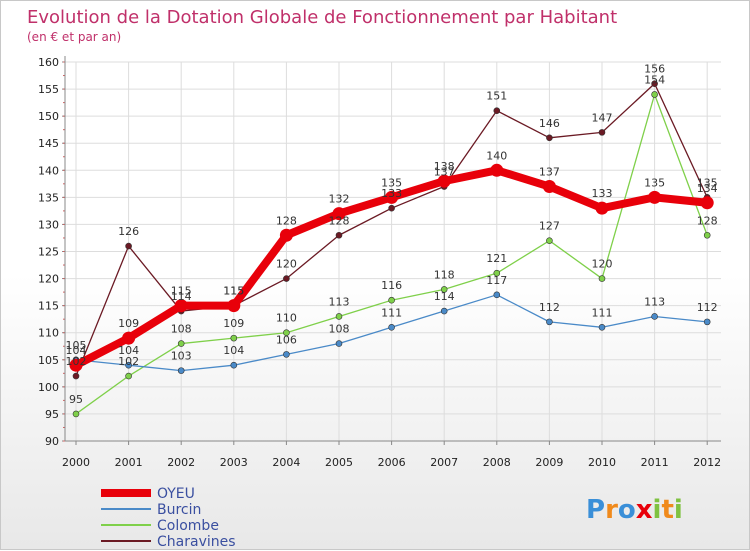 The width and height of the screenshot is (750, 551). Describe the element at coordinates (286, 318) in the screenshot. I see `data-label-colombe: 110` at that location.